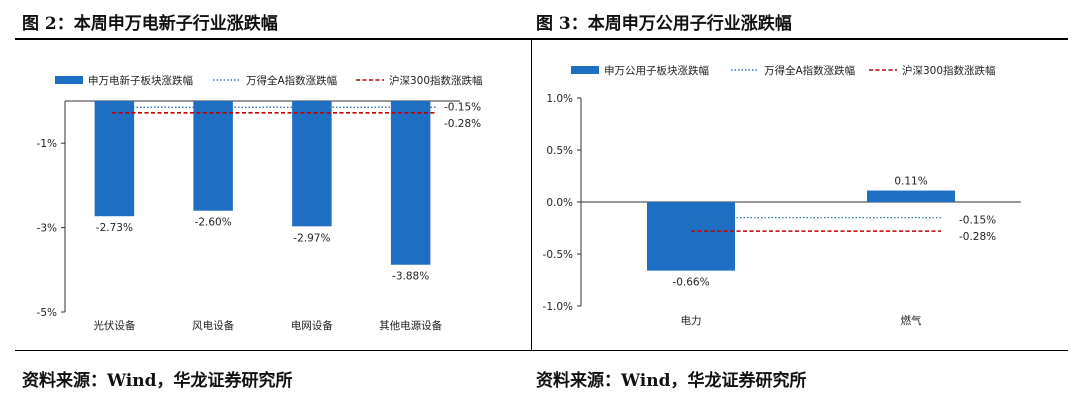  Describe the element at coordinates (531, 194) in the screenshot. I see `panel-divider` at that location.